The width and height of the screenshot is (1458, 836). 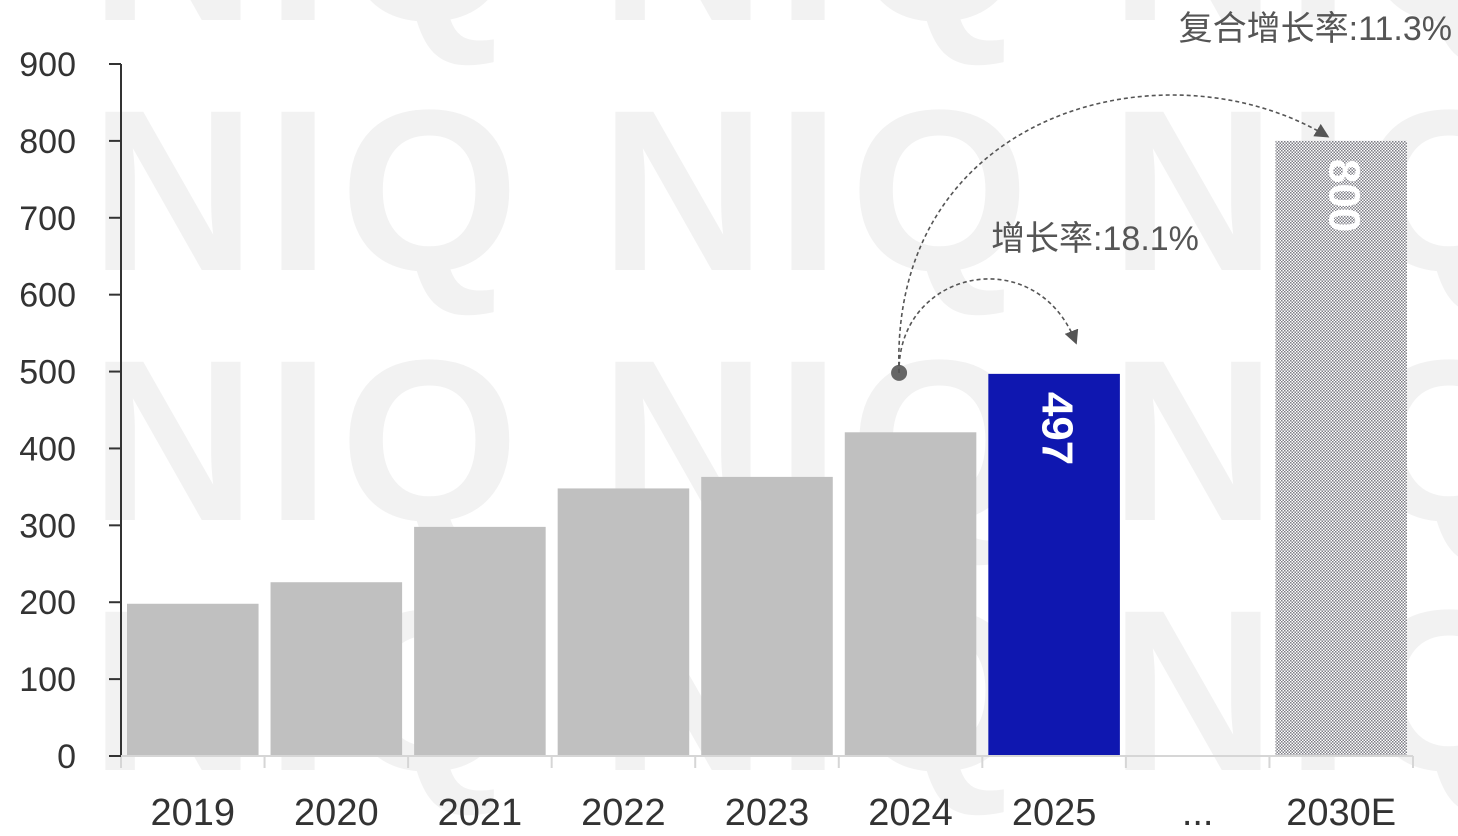 What do you see at coordinates (1054, 564) in the screenshot?
I see `bar-2025` at bounding box center [1054, 564].